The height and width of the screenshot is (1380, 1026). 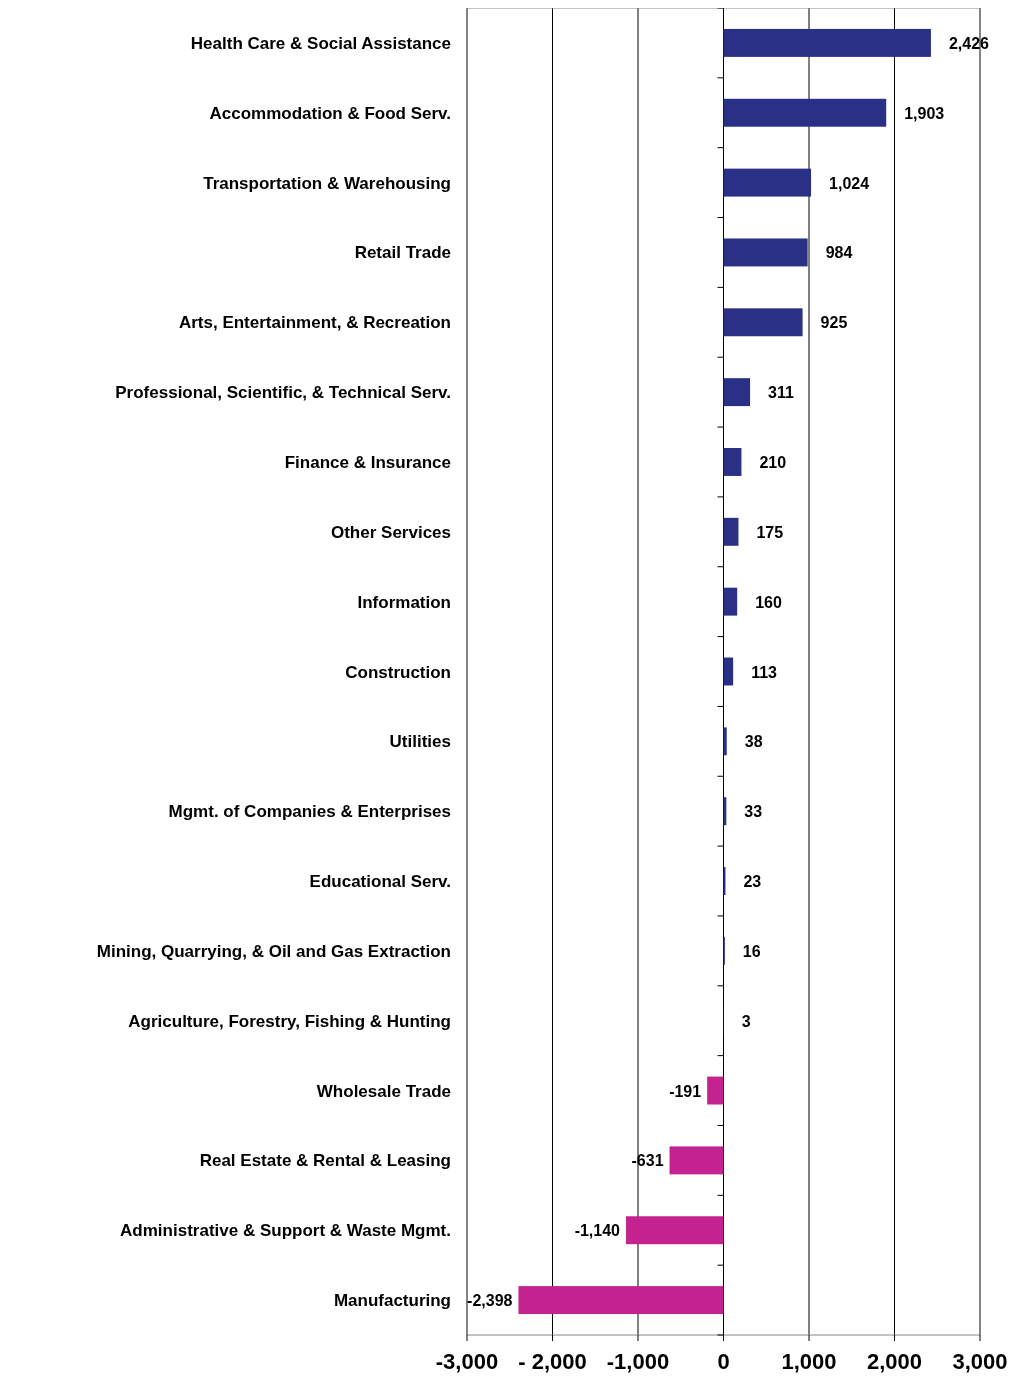 What do you see at coordinates (597, 1231) in the screenshot?
I see `data-label: -1,140` at bounding box center [597, 1231].